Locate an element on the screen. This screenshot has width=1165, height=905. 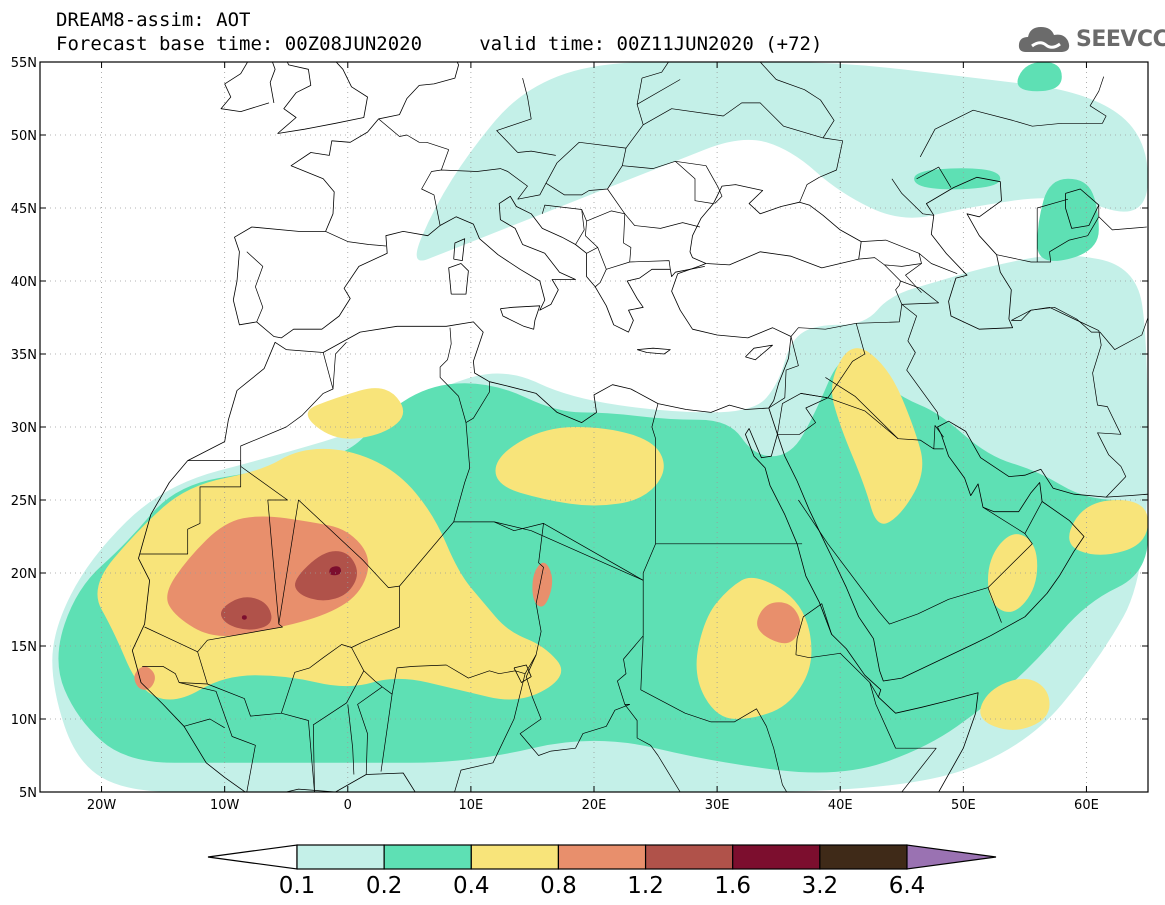
colorbar-label: 0.4 is located at coordinates (471, 886).